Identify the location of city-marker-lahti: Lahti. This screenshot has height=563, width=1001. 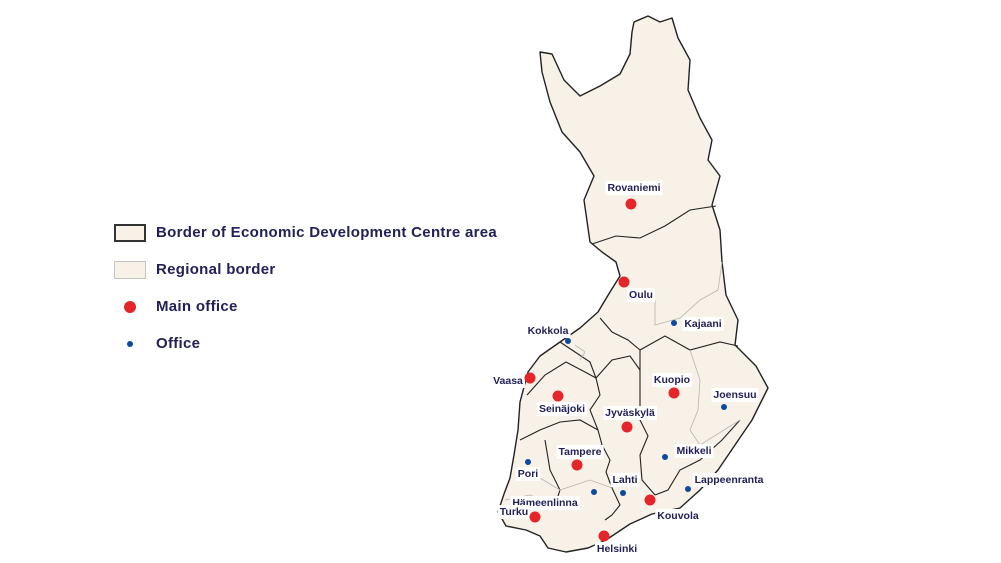
(625, 484).